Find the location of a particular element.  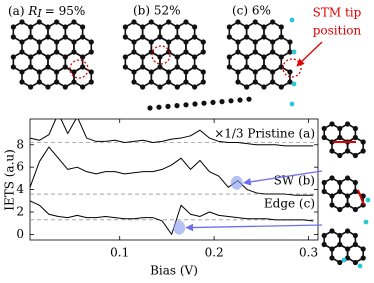

panel-value: = 95% is located at coordinates (65, 11).